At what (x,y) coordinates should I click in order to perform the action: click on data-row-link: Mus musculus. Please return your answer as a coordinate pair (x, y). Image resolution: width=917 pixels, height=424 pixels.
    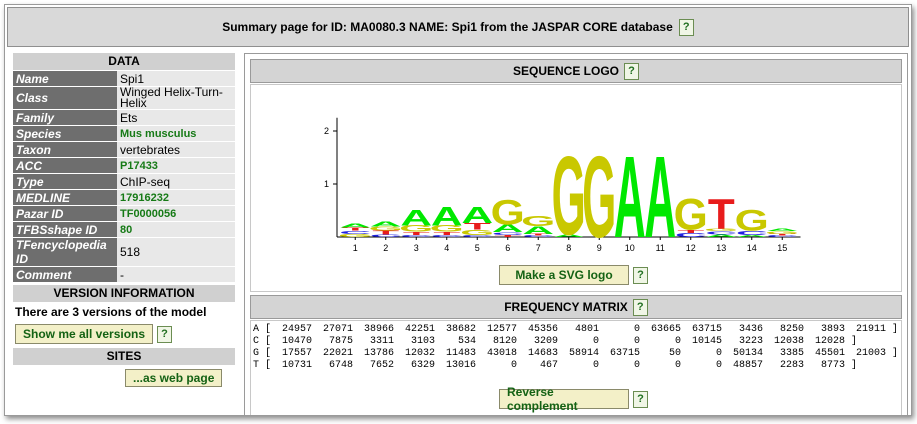
    Looking at the image, I should click on (176, 133).